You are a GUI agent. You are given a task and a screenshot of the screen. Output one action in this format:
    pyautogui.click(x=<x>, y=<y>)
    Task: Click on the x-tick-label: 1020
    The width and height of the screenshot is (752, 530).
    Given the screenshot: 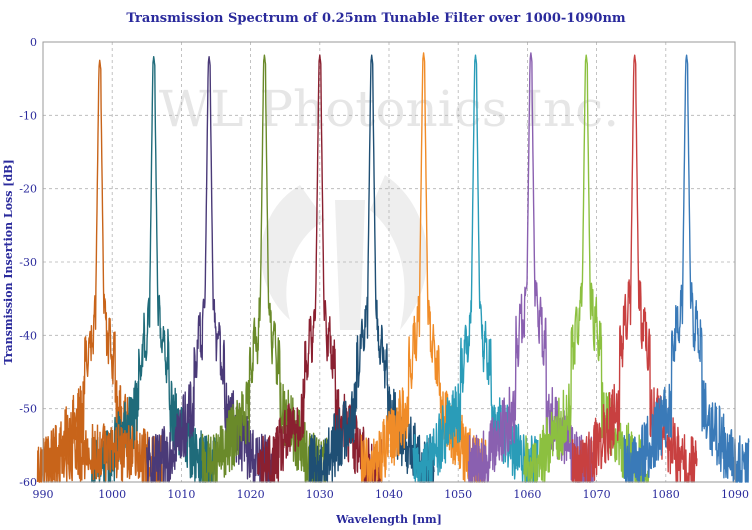 What is the action you would take?
    pyautogui.click(x=251, y=494)
    